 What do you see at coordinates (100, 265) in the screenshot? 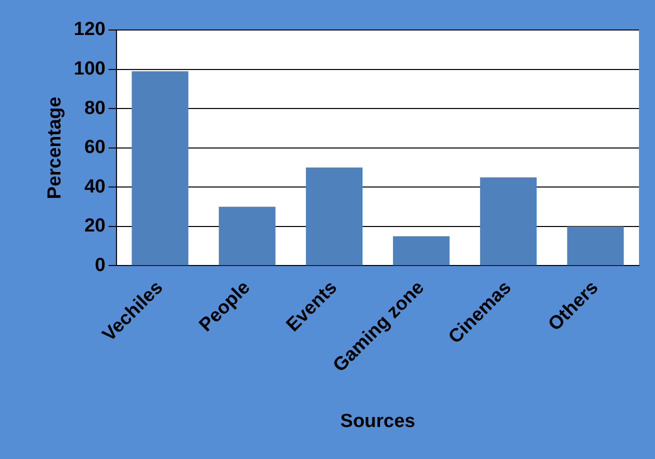
I see `y-tick-label: 0` at bounding box center [100, 265].